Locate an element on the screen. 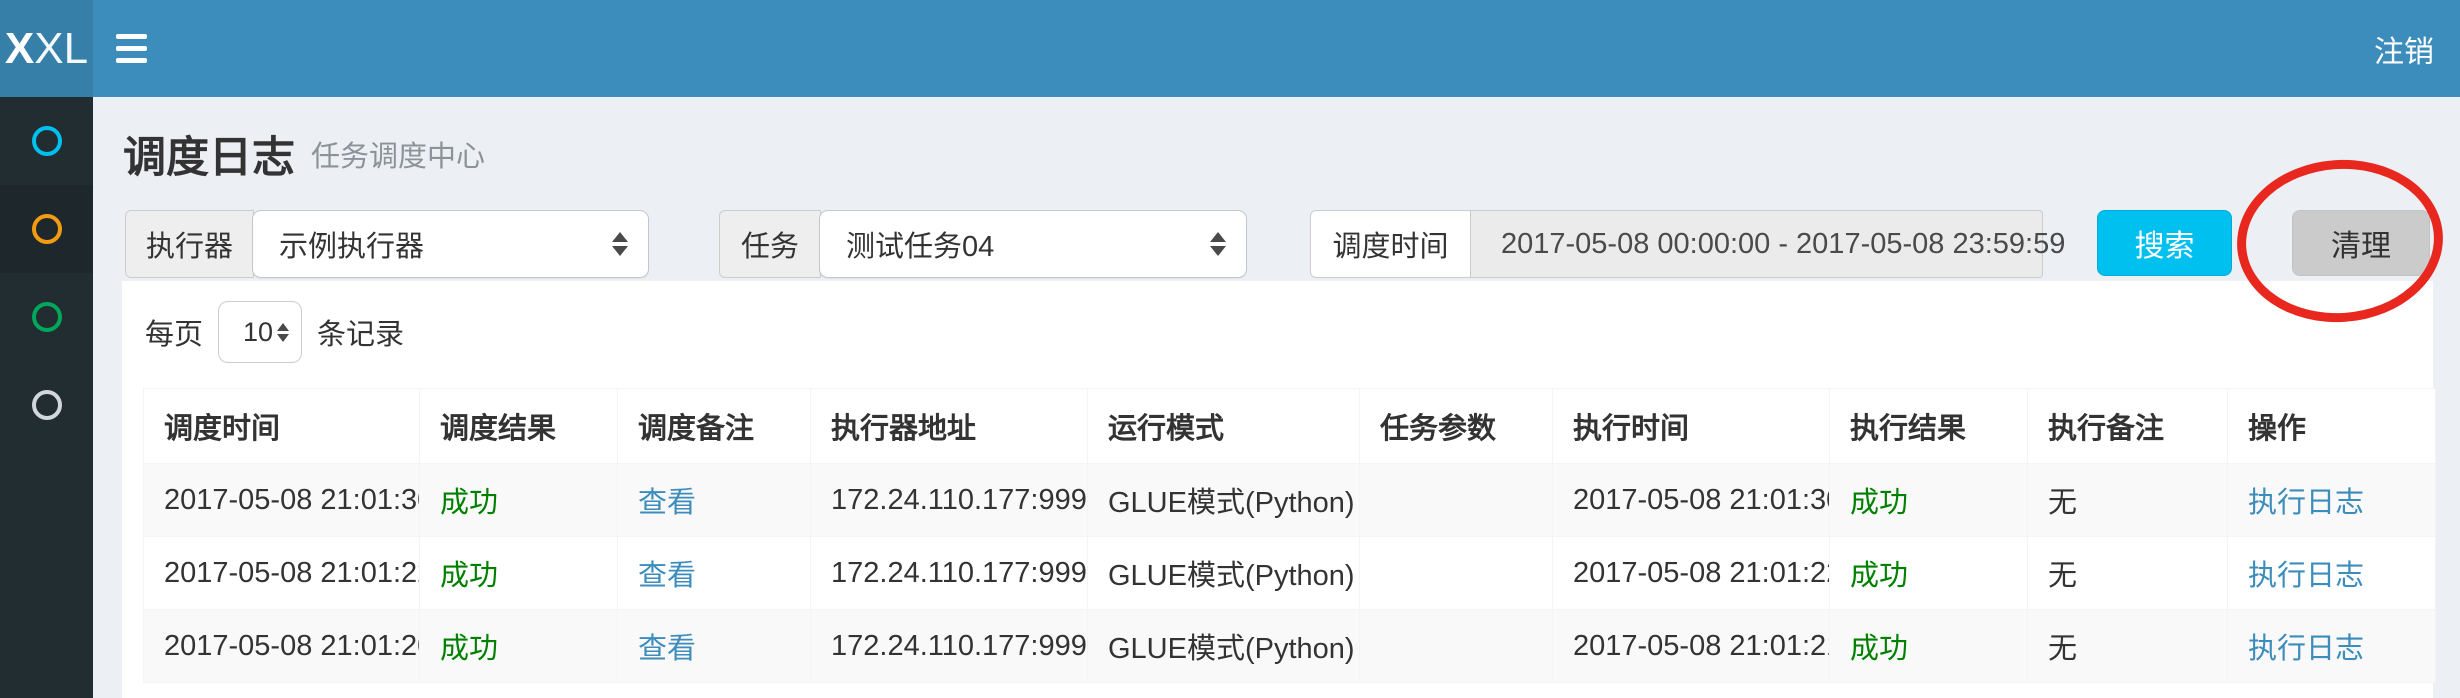  page-size-value: 10 is located at coordinates (258, 331).